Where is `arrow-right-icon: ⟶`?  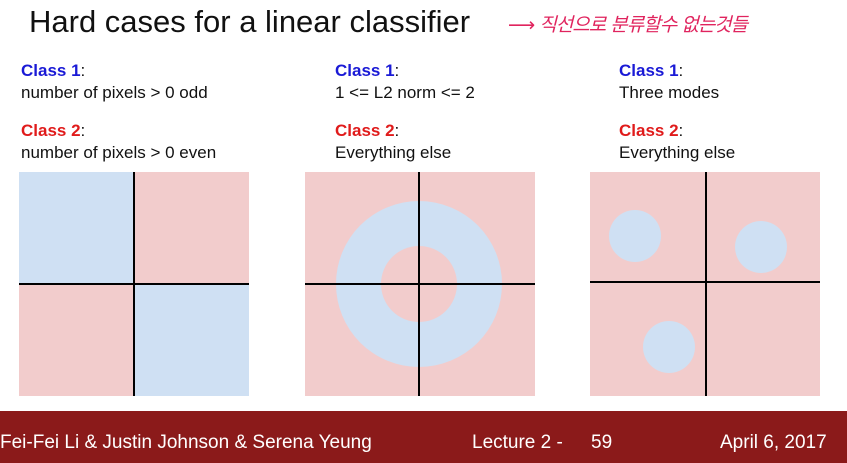
arrow-right-icon: ⟶ is located at coordinates (521, 25).